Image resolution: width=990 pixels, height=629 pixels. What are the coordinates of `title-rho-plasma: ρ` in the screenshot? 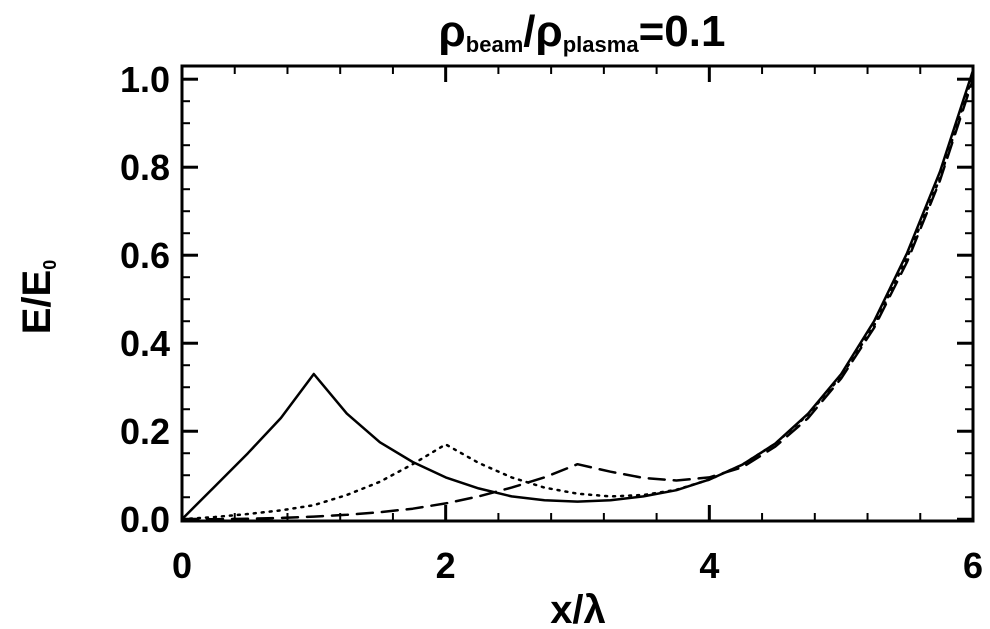 It's located at (549, 31).